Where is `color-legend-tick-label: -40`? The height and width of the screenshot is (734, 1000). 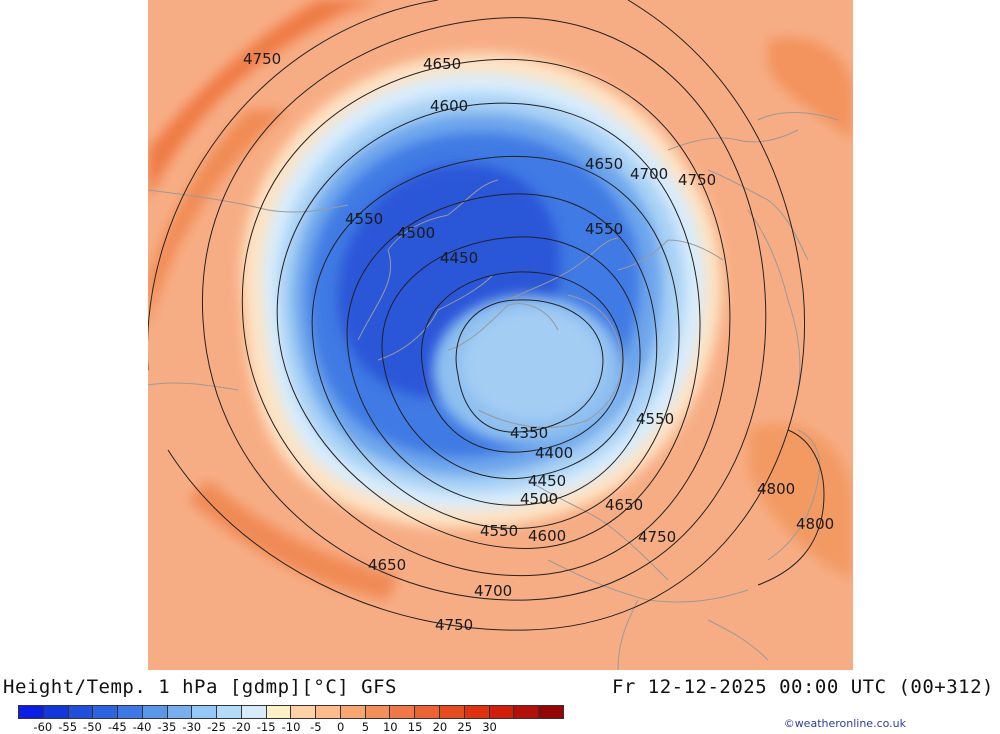
color-legend-tick-label: -40 is located at coordinates (142, 727).